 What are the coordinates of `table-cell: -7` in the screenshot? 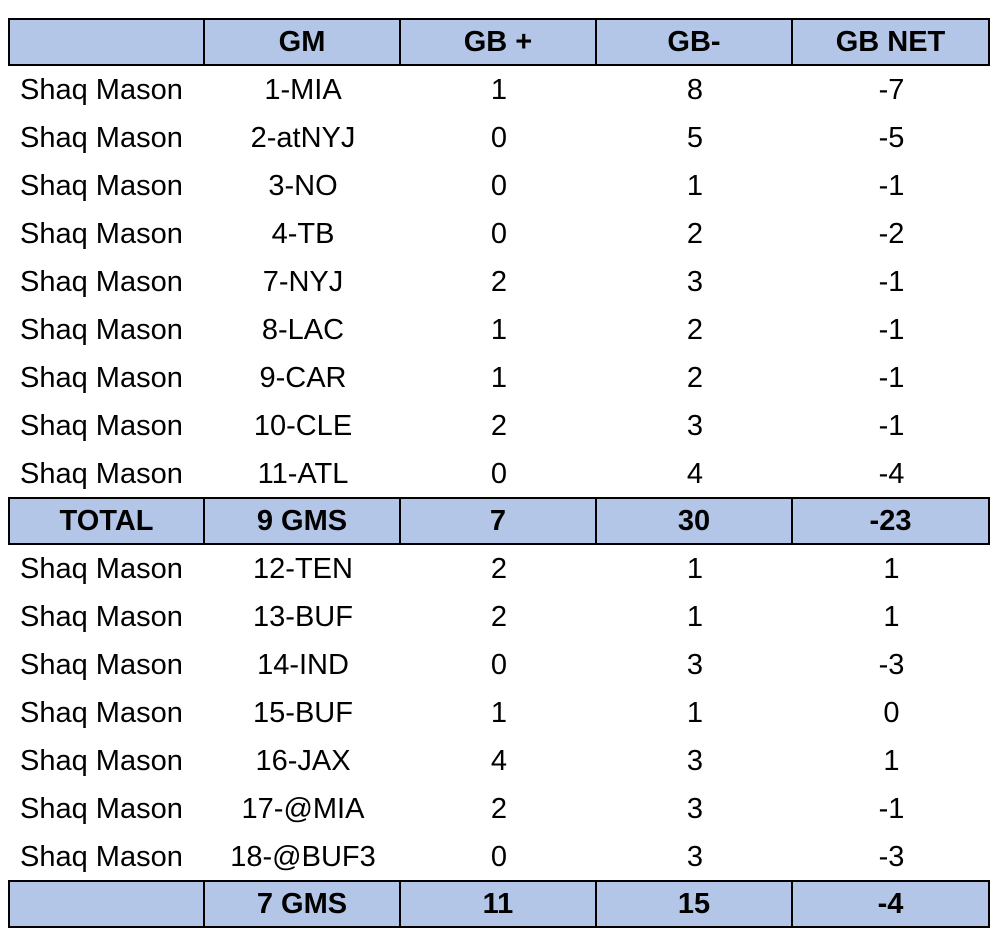 It's located at (891, 89).